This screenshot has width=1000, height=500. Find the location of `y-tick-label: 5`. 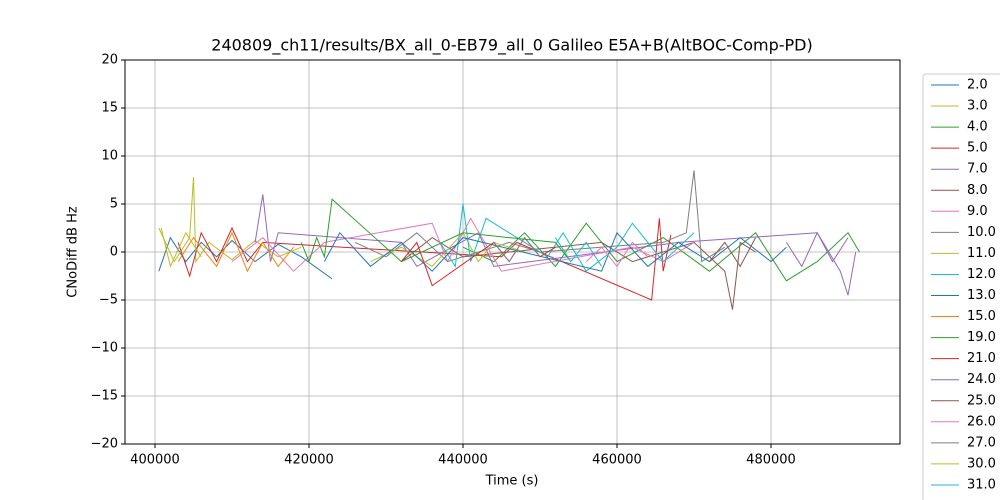

y-tick-label: 5 is located at coordinates (114, 204).